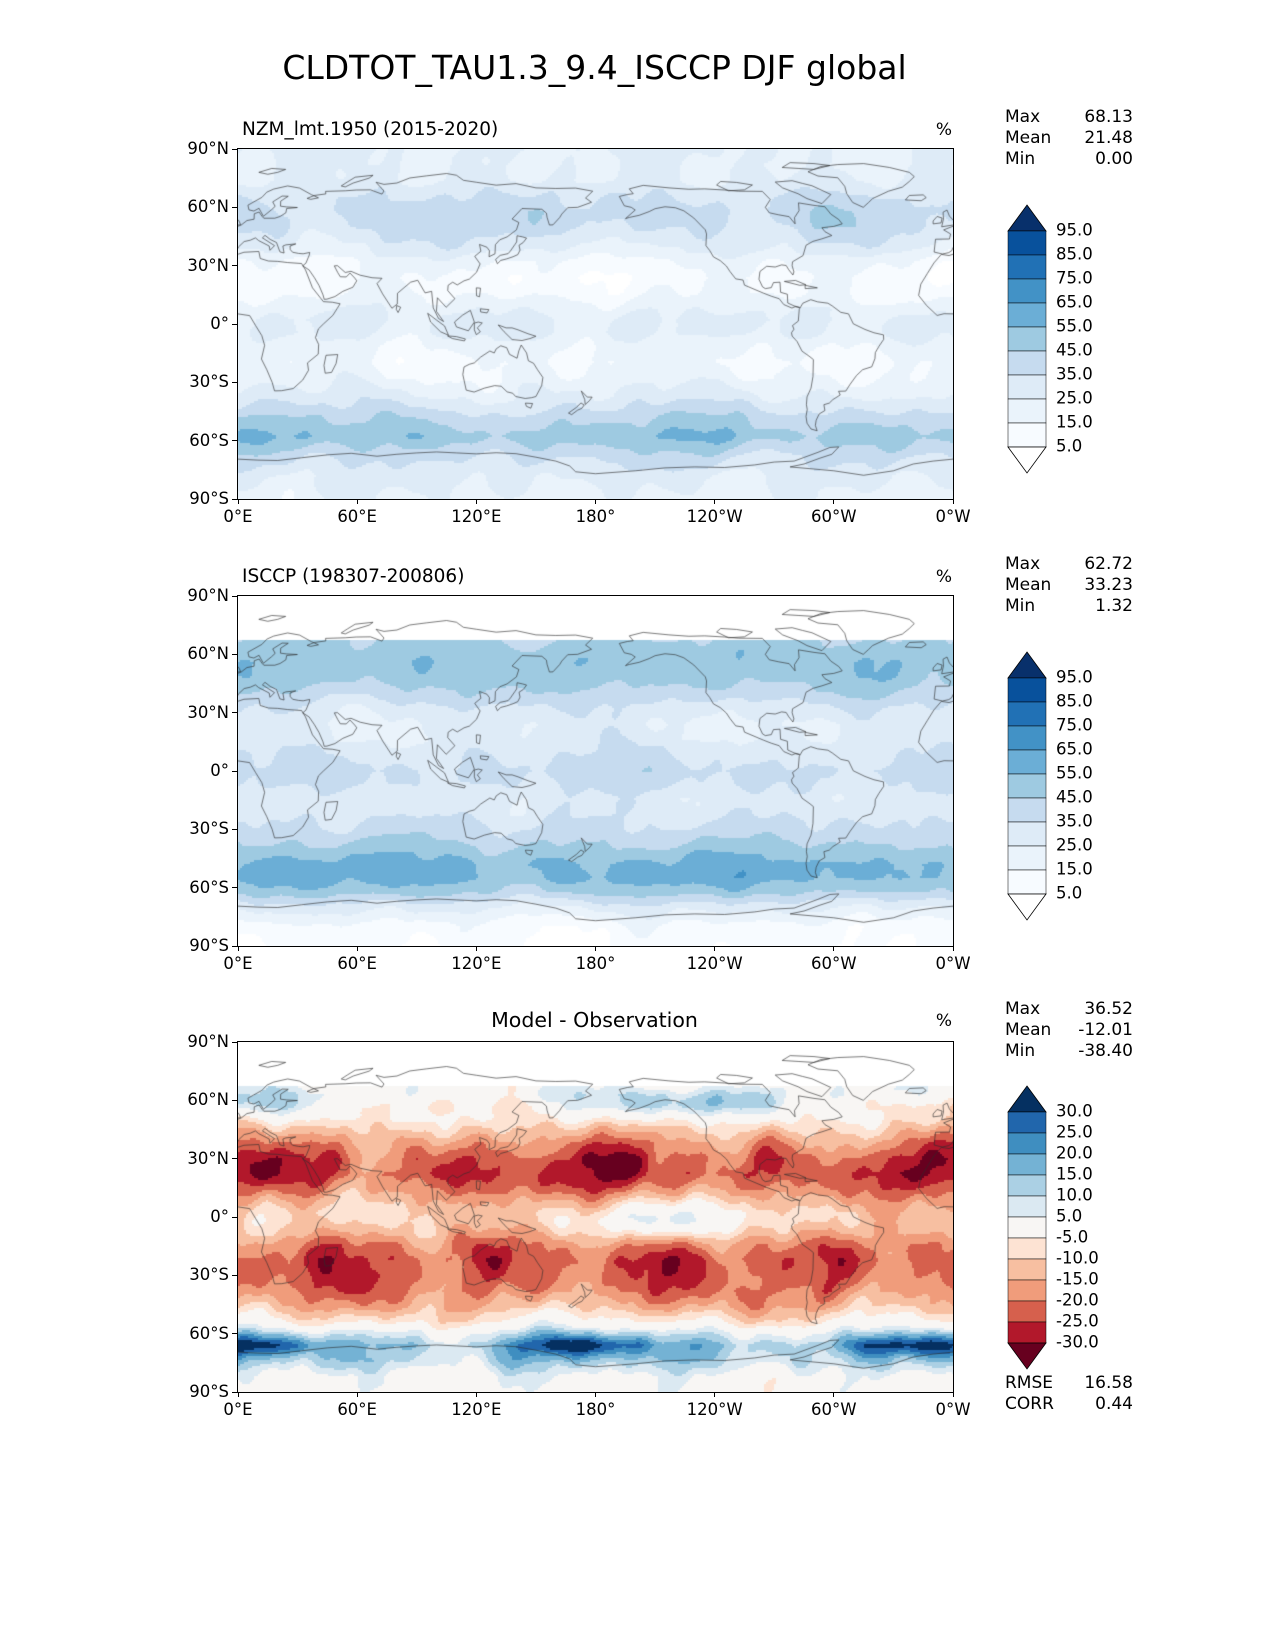  What do you see at coordinates (1108, 117) in the screenshot?
I see `stat-value: 68.13` at bounding box center [1108, 117].